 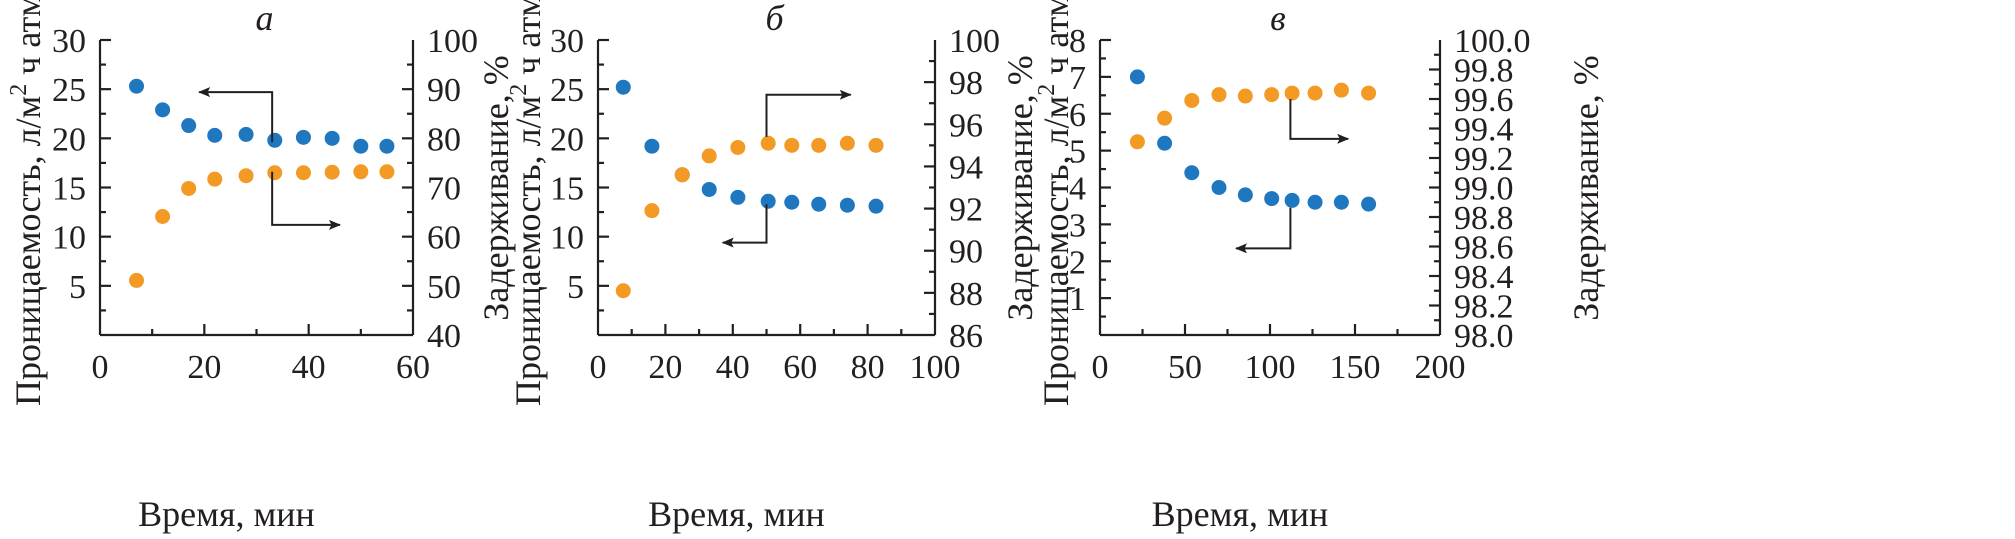 What do you see at coordinates (1440, 367) in the screenshot?
I see `x-tick-label: 200` at bounding box center [1440, 367].